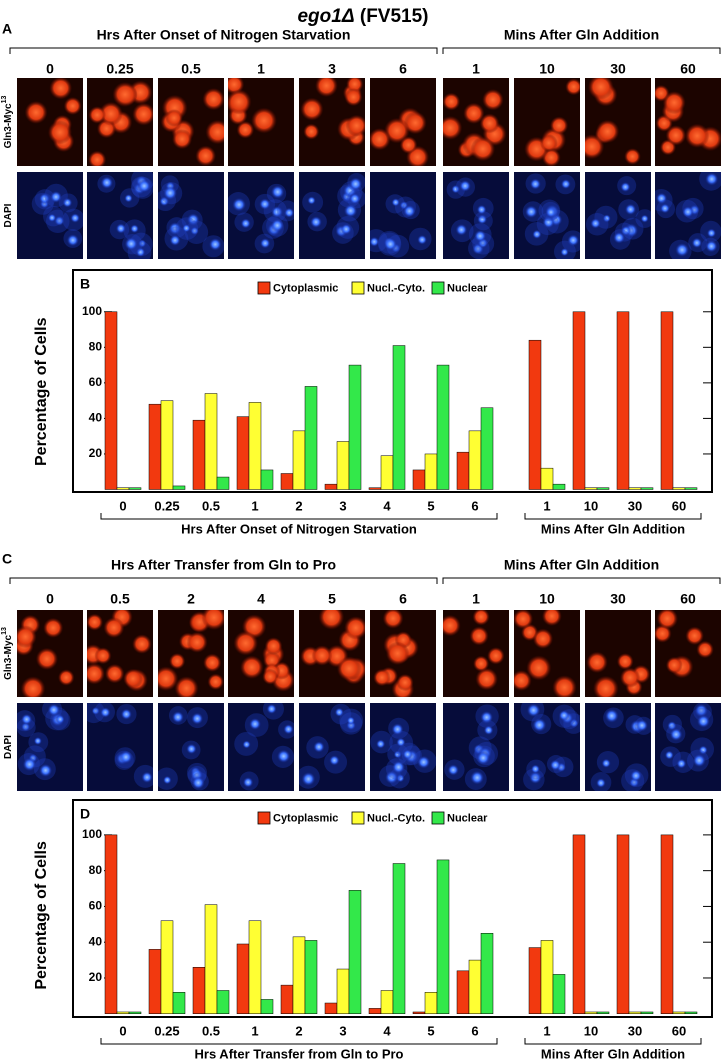 The height and width of the screenshot is (1060, 726). Describe the element at coordinates (254, 505) in the screenshot. I see `x-tick-label: 1` at that location.